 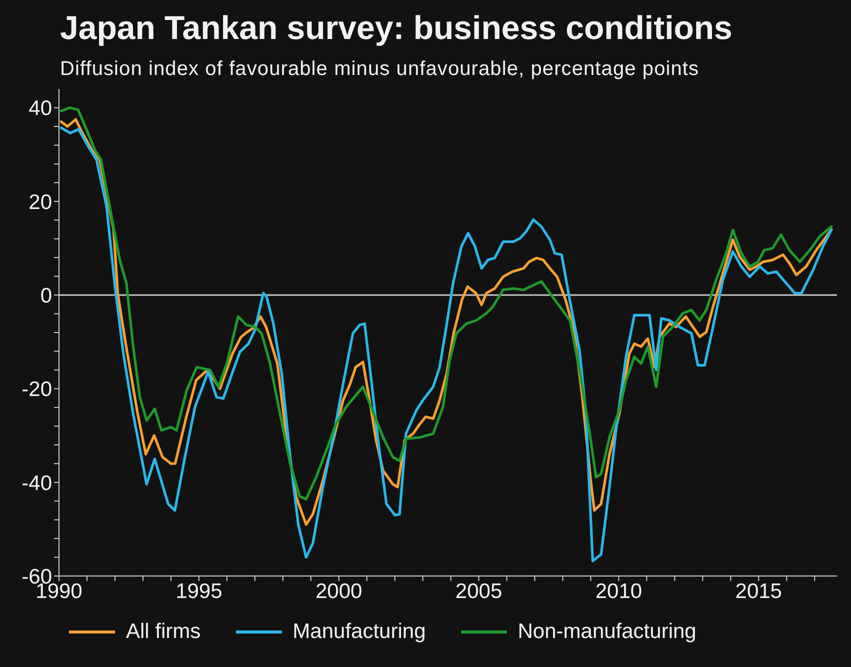 I want to click on y-tick-label: -40, so click(x=37, y=483).